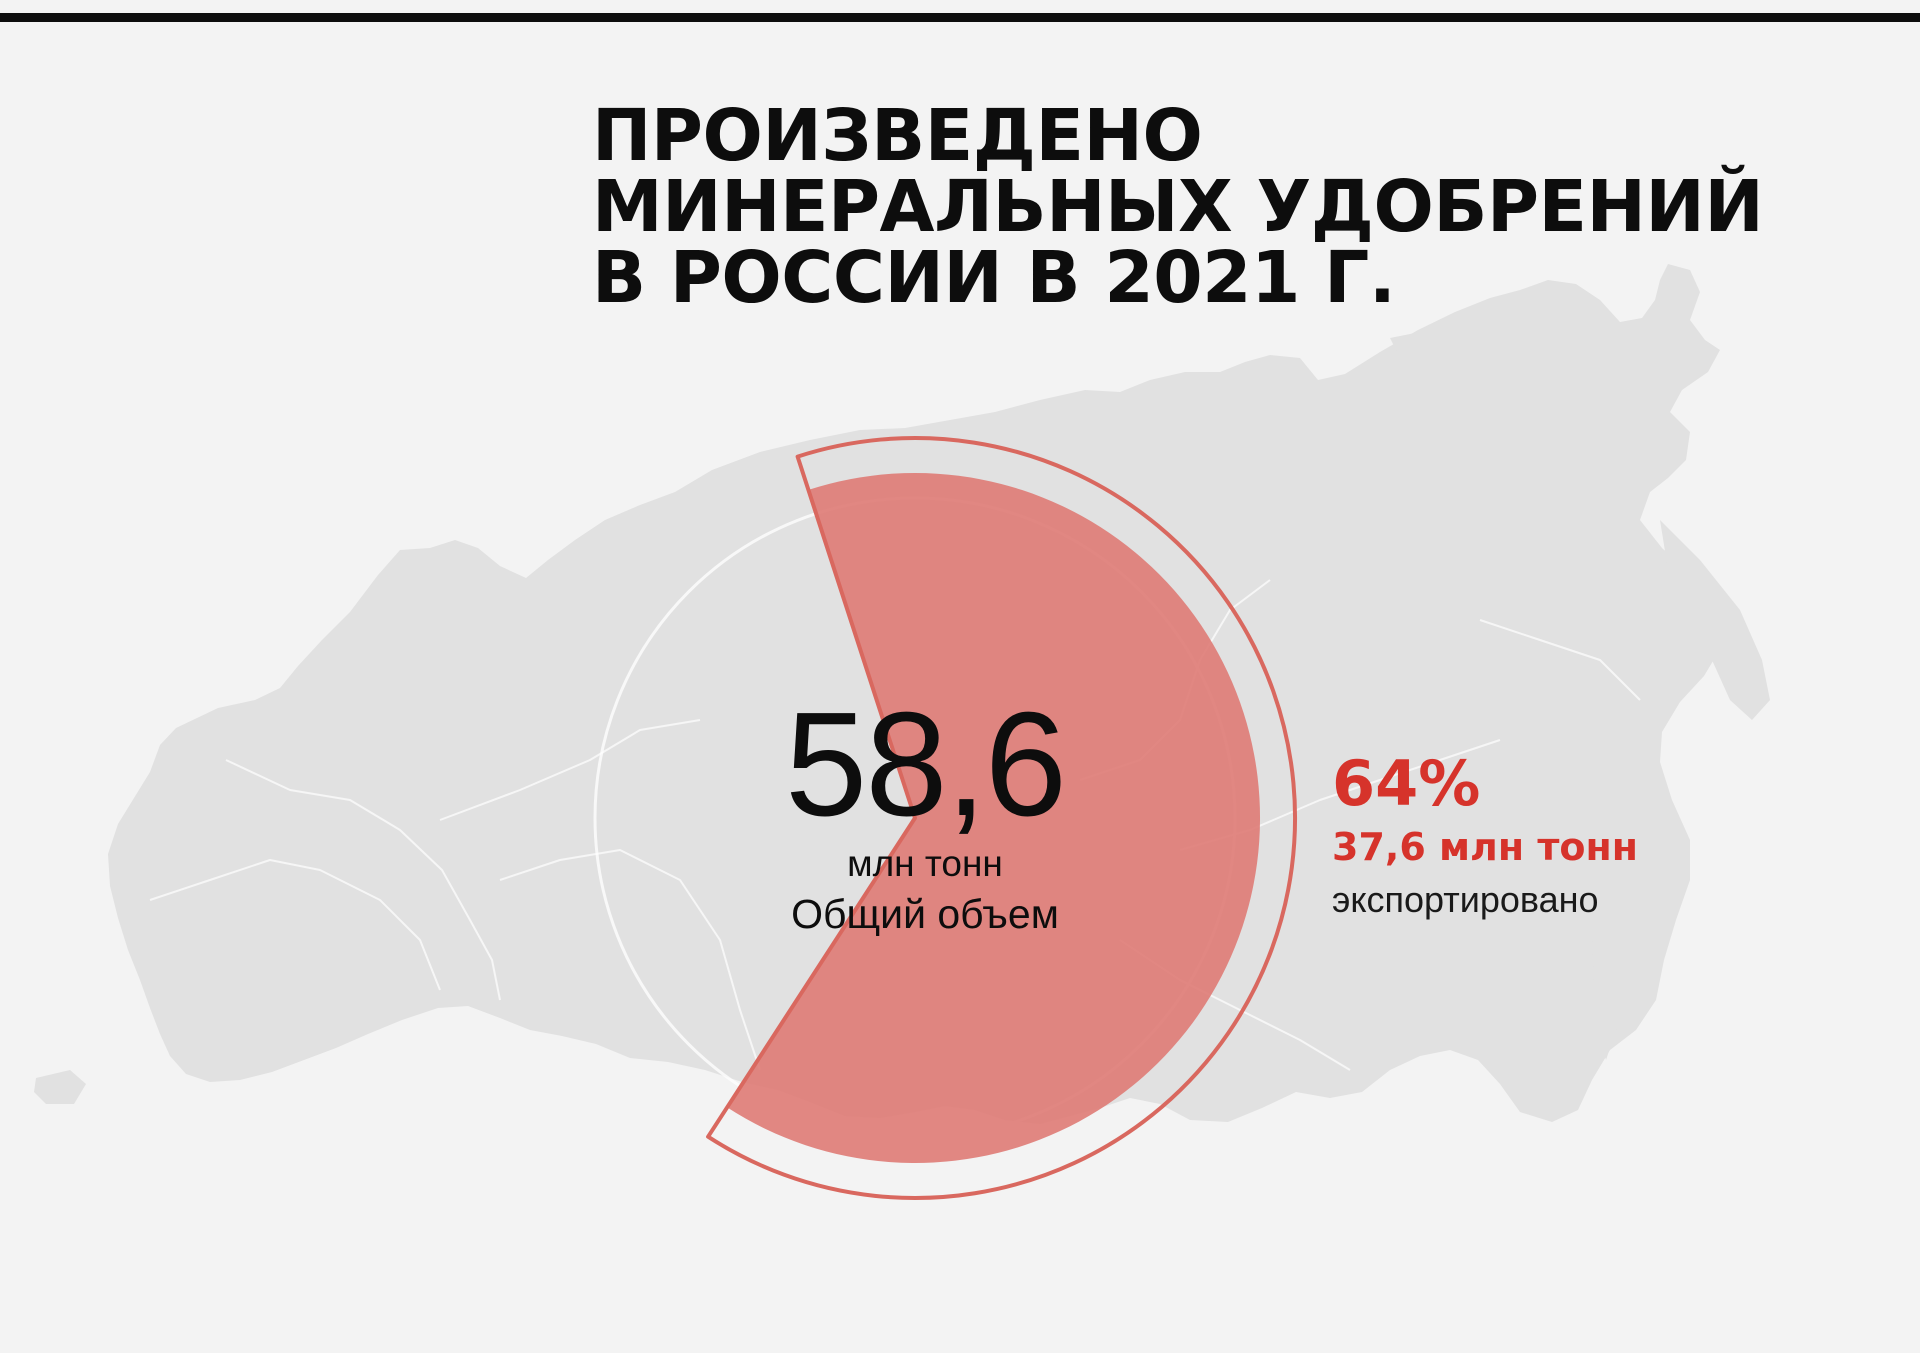  Describe the element at coordinates (1178, 206) in the screenshot. I see `chart-title-line-2: МИНЕРАЛЬНЫХ УДОБРЕНИЙ` at that location.